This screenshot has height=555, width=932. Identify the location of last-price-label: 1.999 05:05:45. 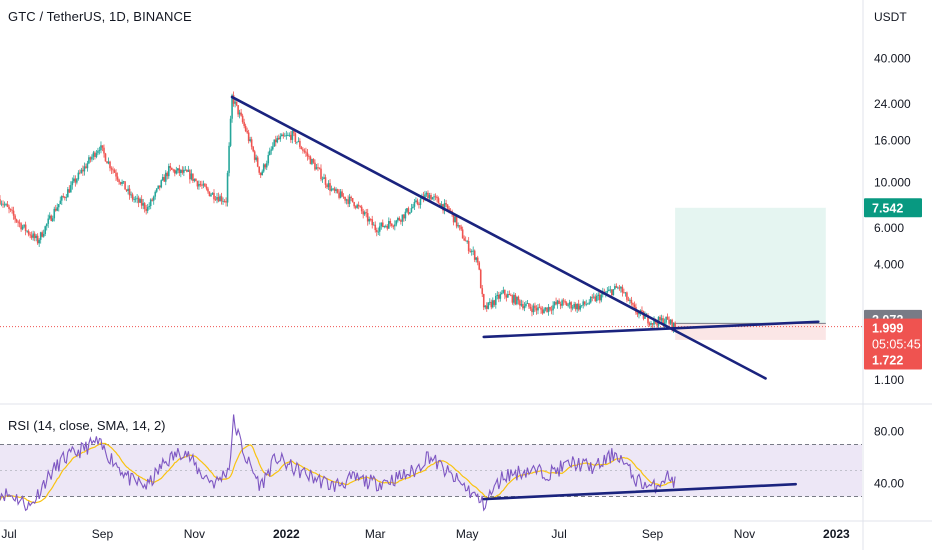
(893, 335).